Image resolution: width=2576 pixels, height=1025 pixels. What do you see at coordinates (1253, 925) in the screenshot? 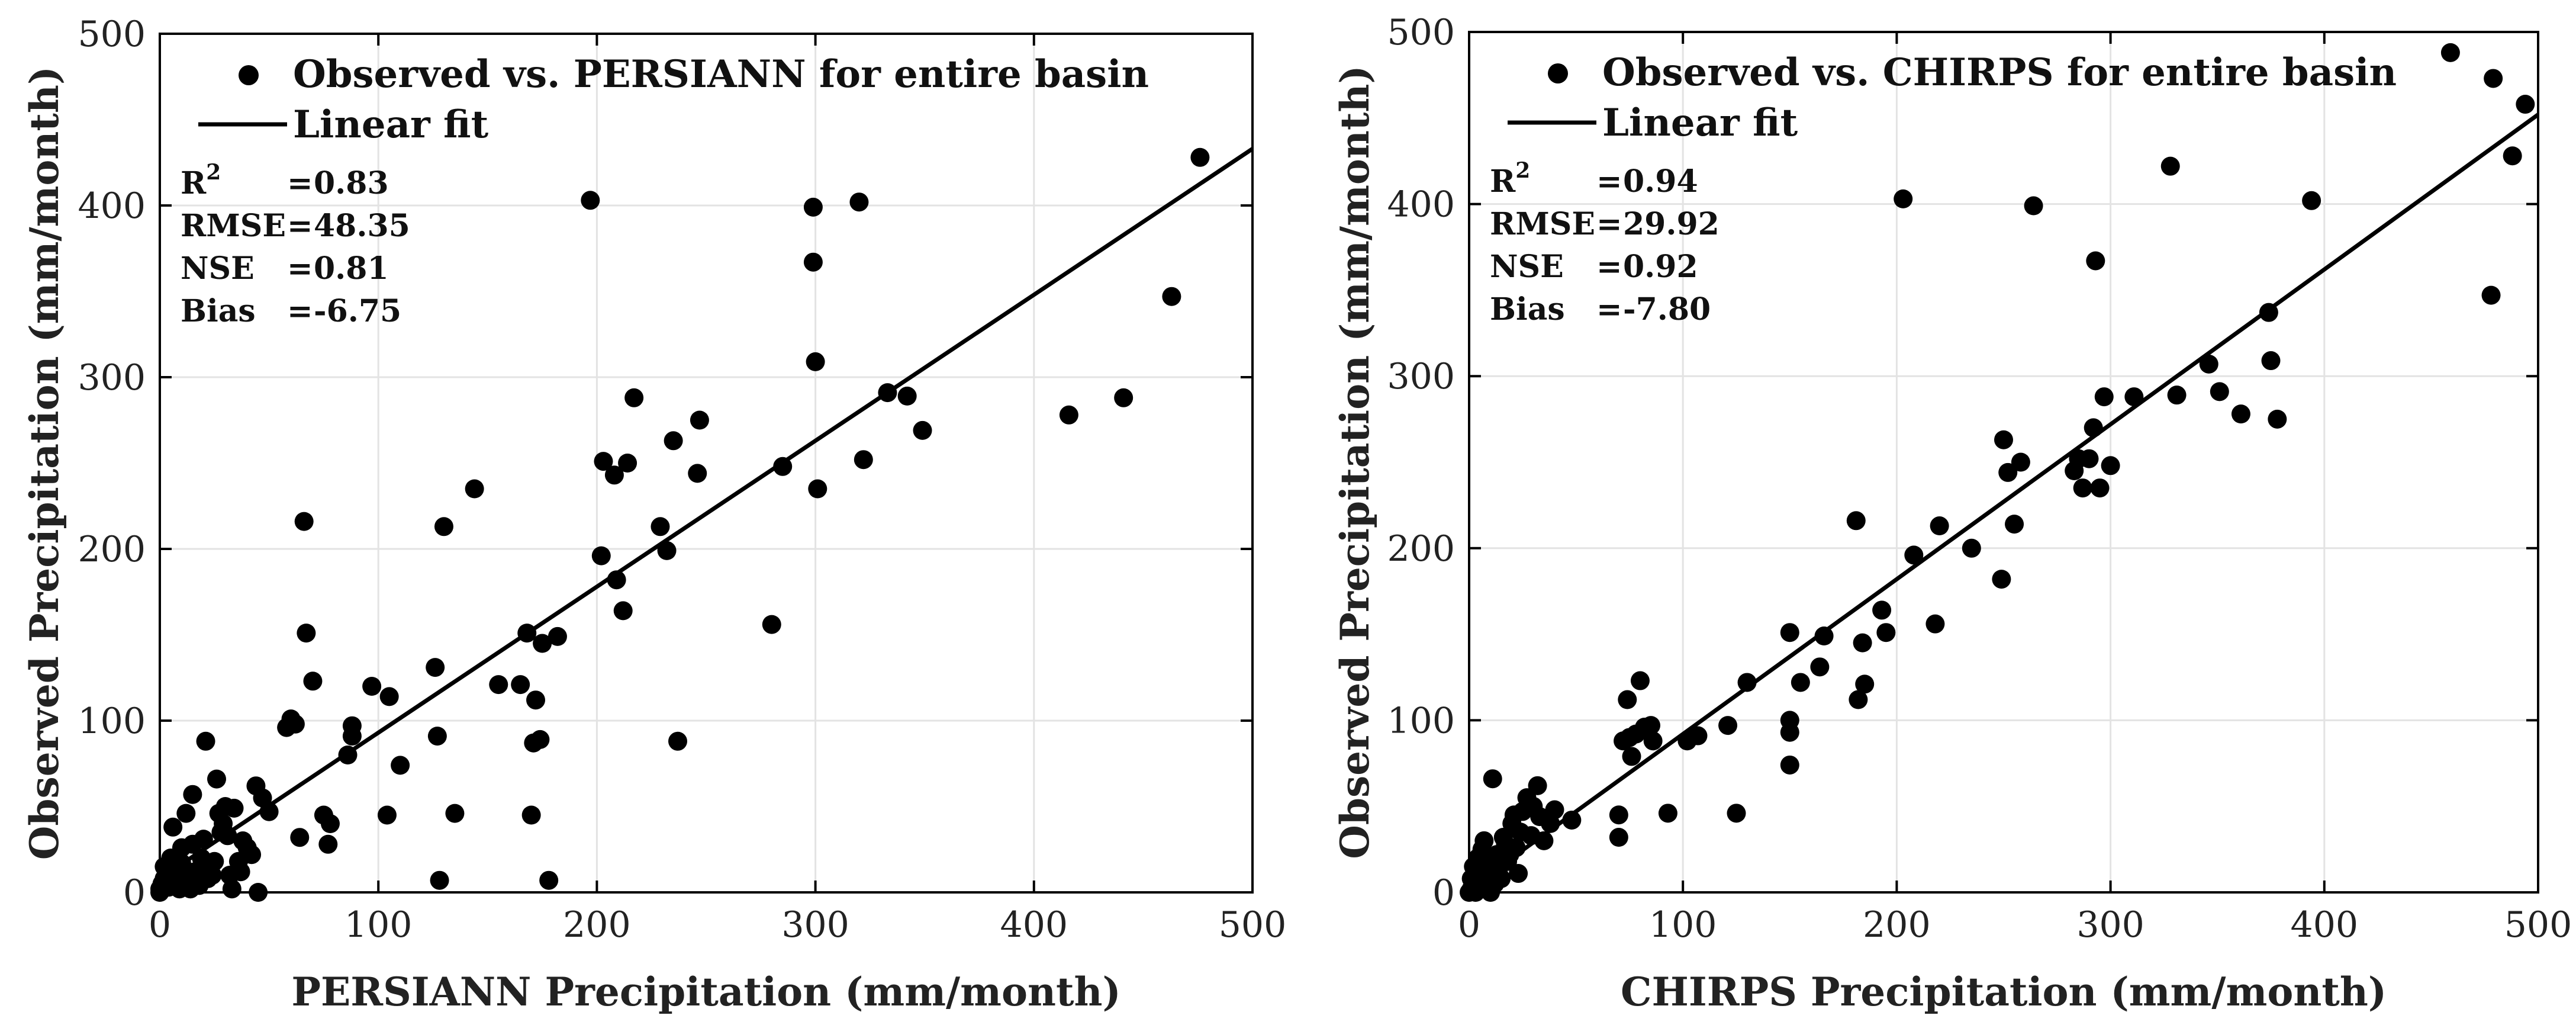
I see `x-tick-label: 500` at bounding box center [1253, 925].